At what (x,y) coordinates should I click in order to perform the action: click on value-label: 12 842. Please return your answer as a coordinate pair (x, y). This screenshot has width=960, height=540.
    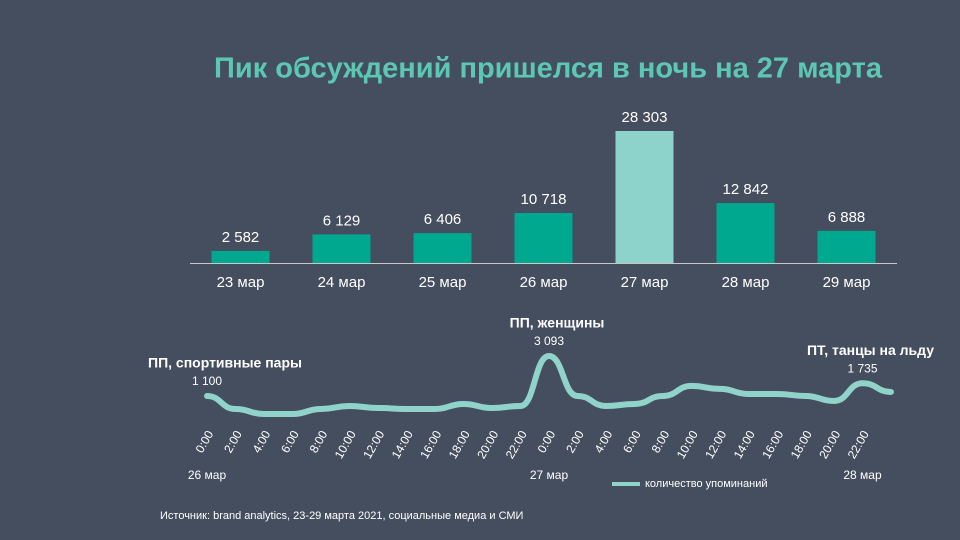
    Looking at the image, I should click on (746, 189).